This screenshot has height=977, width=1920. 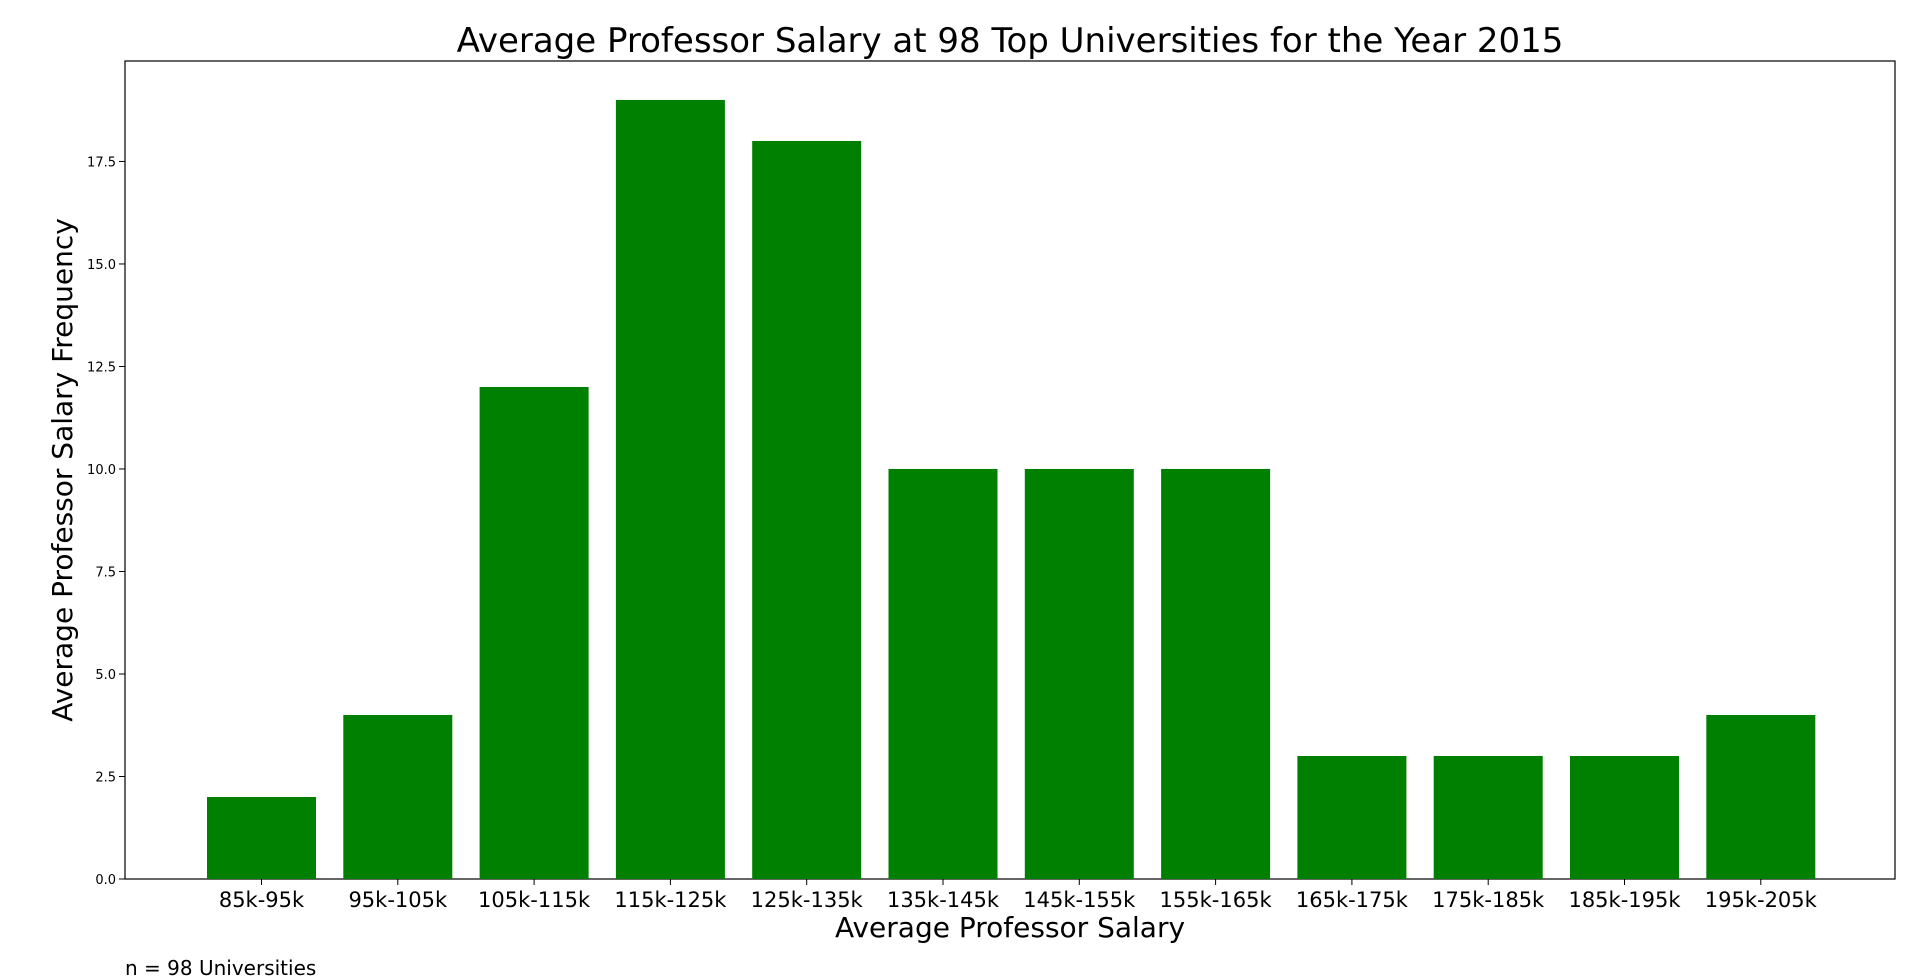 I want to click on x-tick-label: 85k-95k, so click(x=262, y=900).